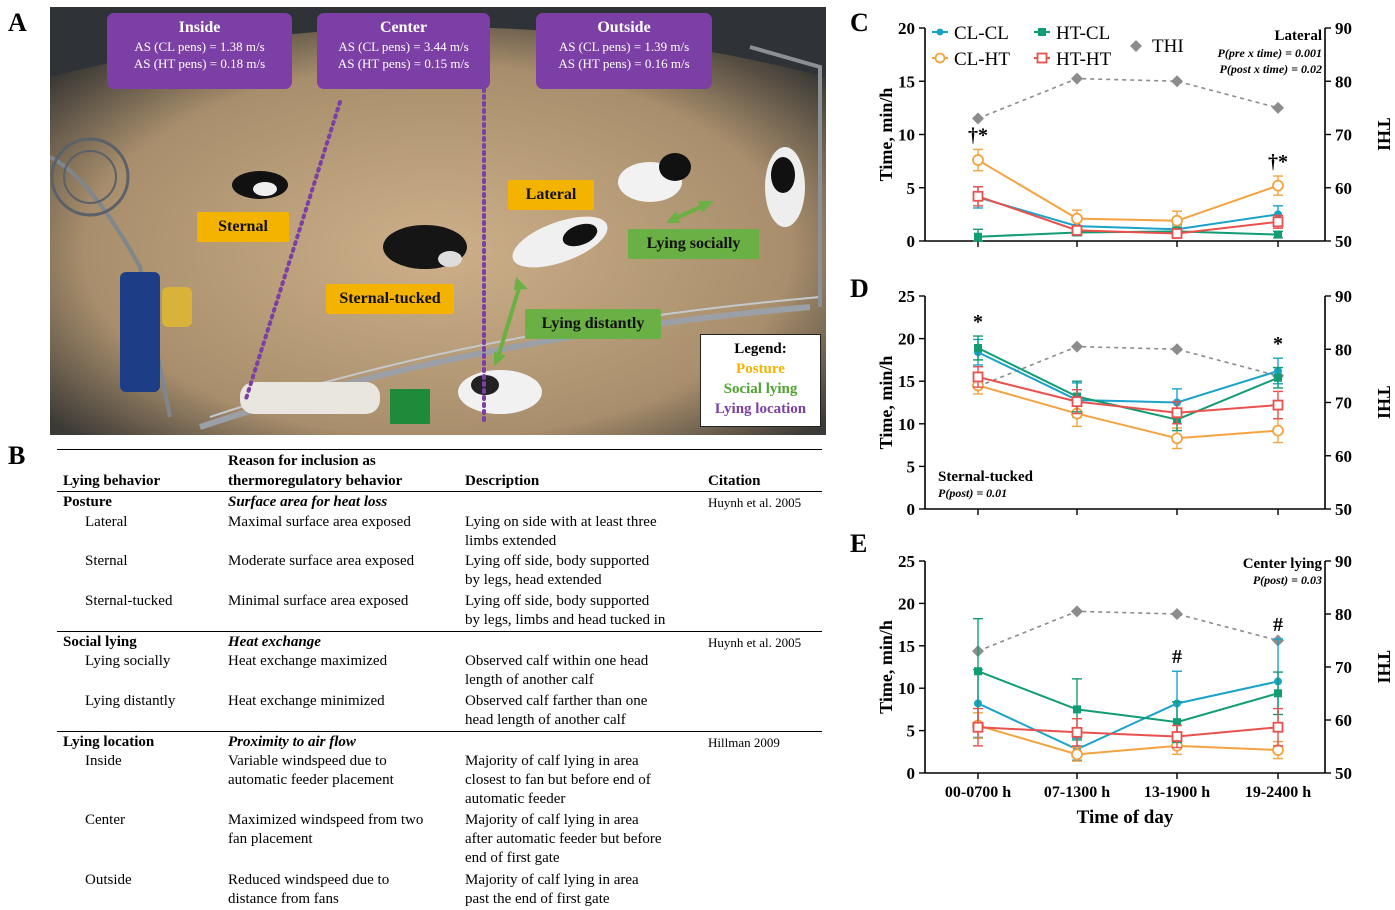  I want to click on tag-sternal-tucked: Sternal-tucked, so click(390, 299).